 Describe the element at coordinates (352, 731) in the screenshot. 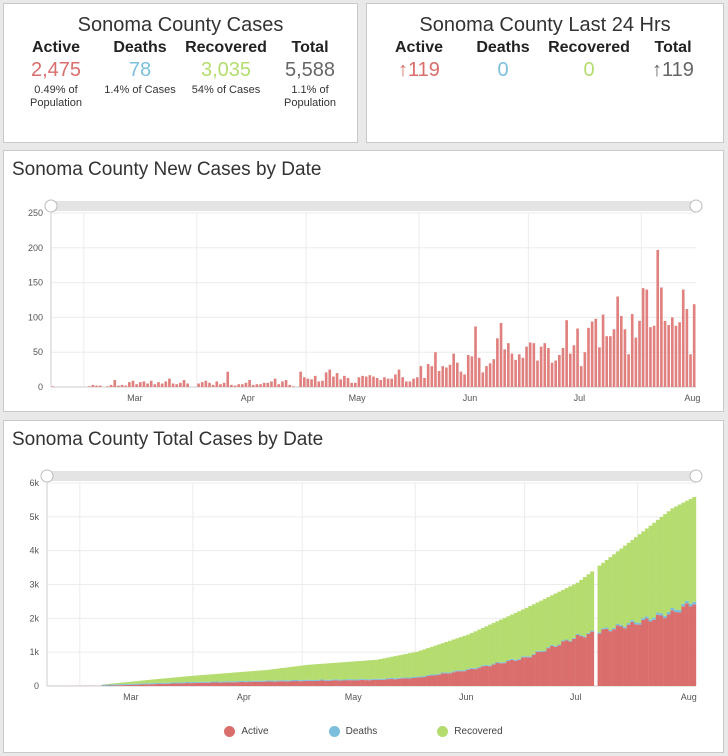

I see `legend-item-deaths: Deaths` at that location.